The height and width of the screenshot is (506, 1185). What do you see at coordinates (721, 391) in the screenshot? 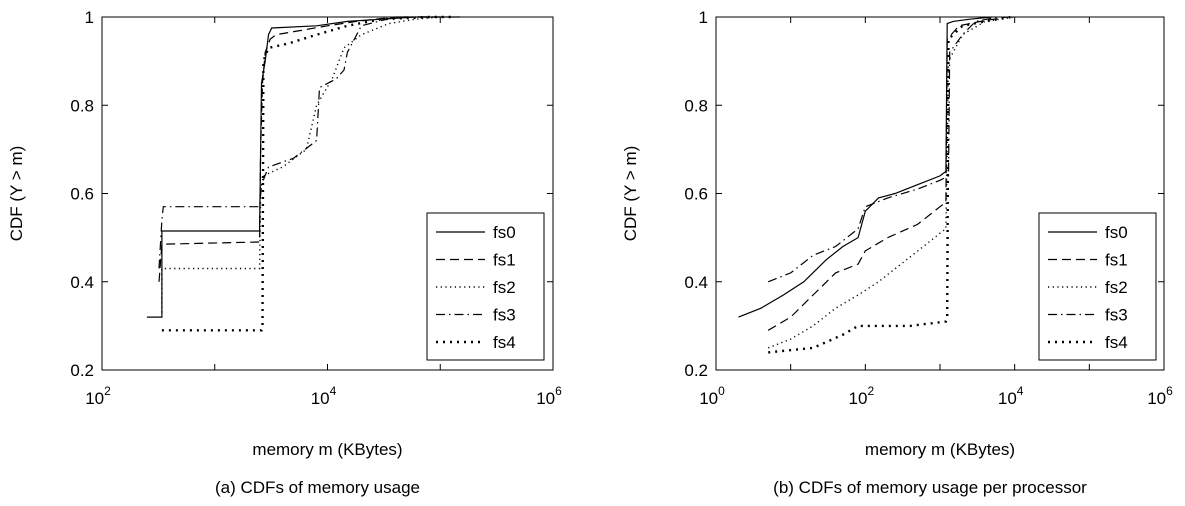
I see `x-tick-exponent: 0` at bounding box center [721, 391].